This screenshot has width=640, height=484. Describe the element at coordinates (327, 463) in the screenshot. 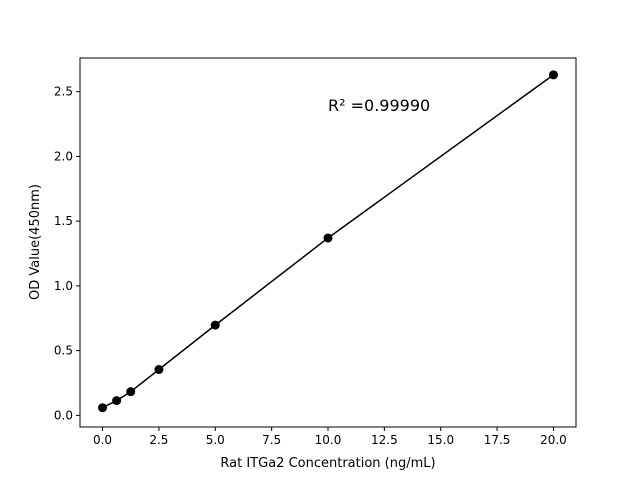

I see `x-axis-label: Rat ITGa2 Concentration (ng/mL)` at that location.